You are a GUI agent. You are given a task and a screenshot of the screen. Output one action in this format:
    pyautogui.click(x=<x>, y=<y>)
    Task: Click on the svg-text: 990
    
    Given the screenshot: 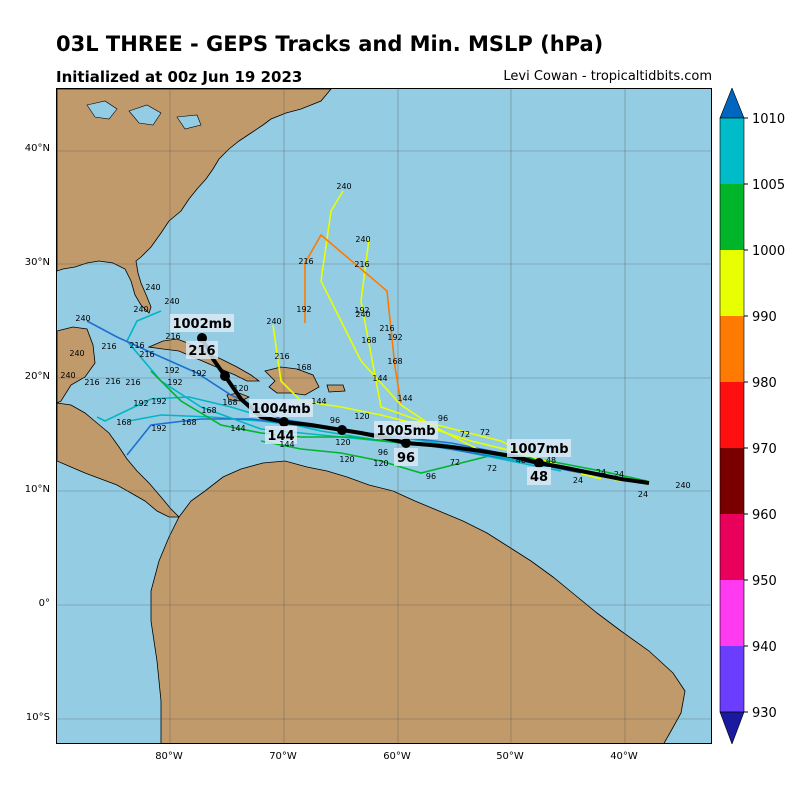 What is the action you would take?
    pyautogui.click(x=764, y=317)
    